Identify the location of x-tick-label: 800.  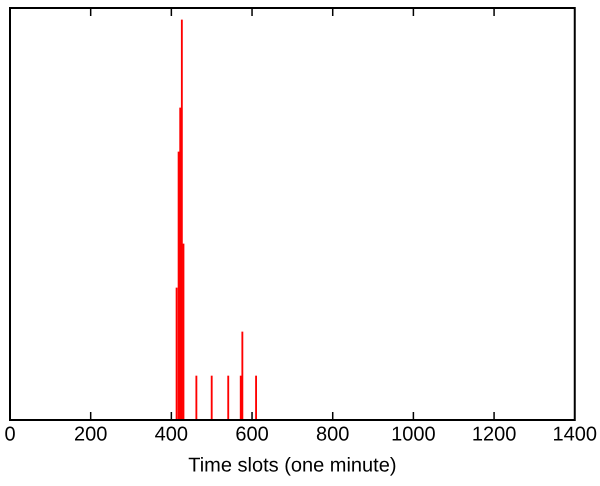
(333, 435).